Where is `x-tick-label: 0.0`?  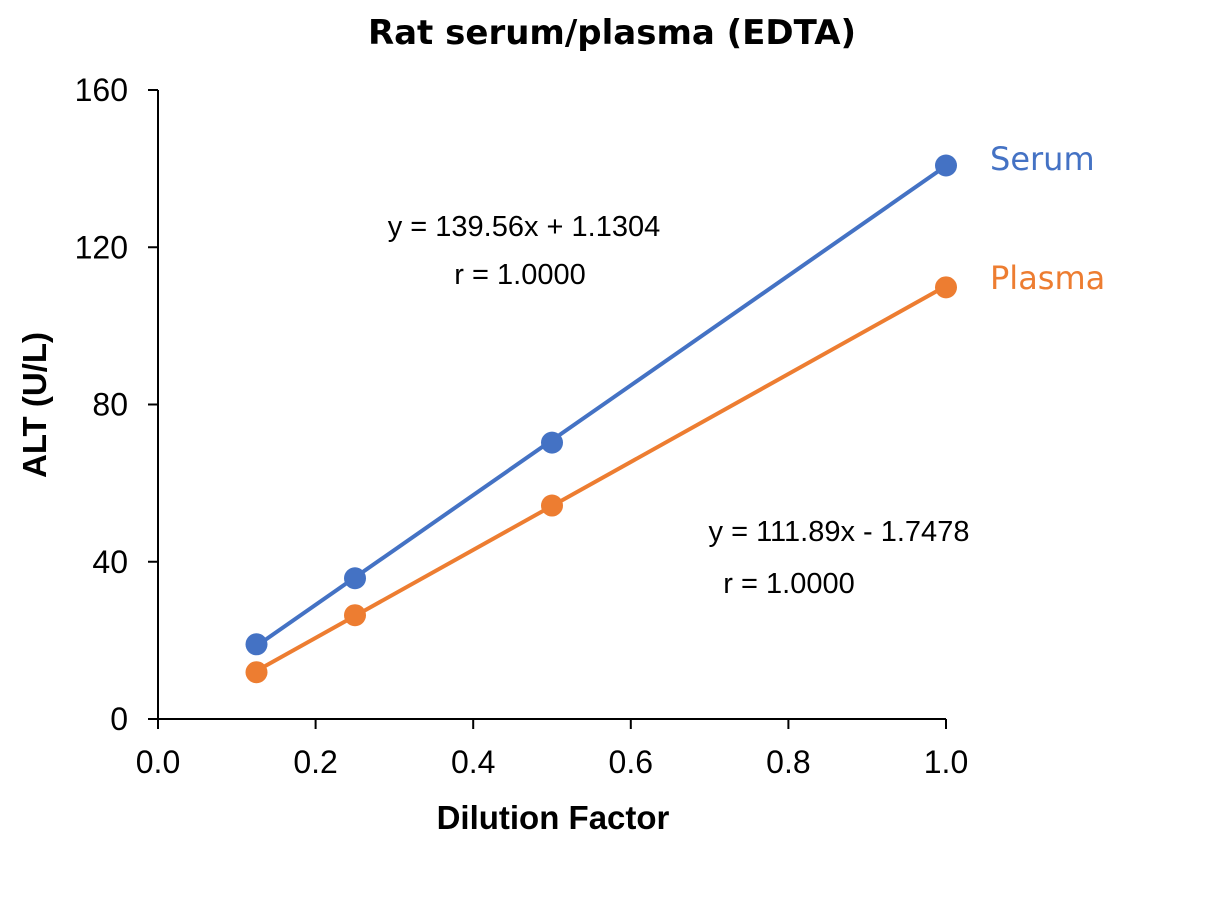 x-tick-label: 0.0 is located at coordinates (158, 762).